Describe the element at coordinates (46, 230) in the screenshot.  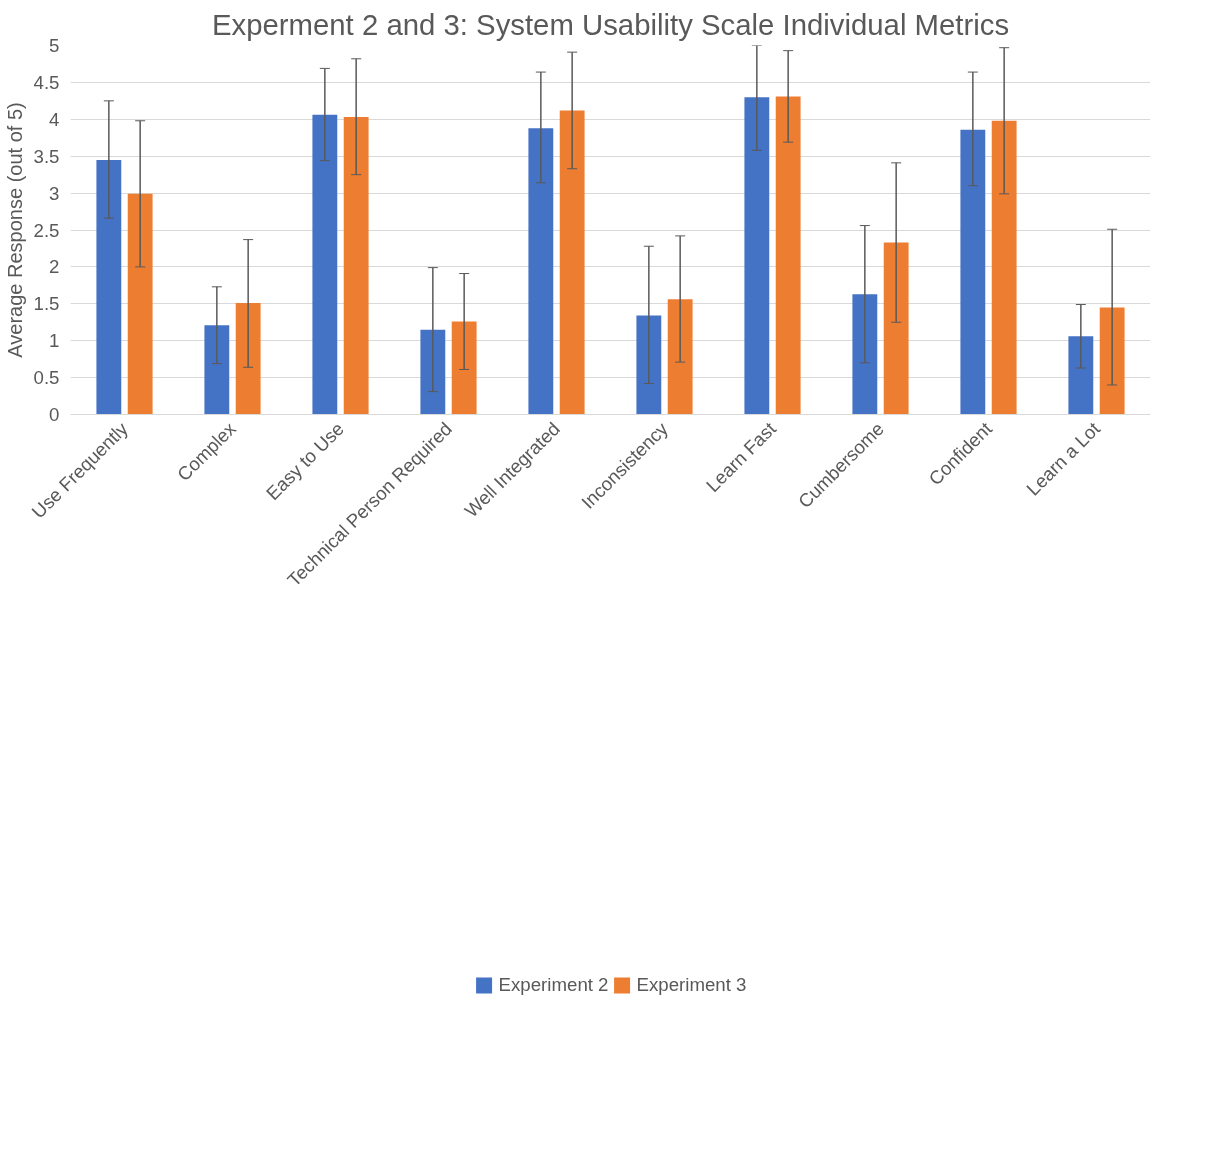
I see `y-tick-label: 2.5` at that location.